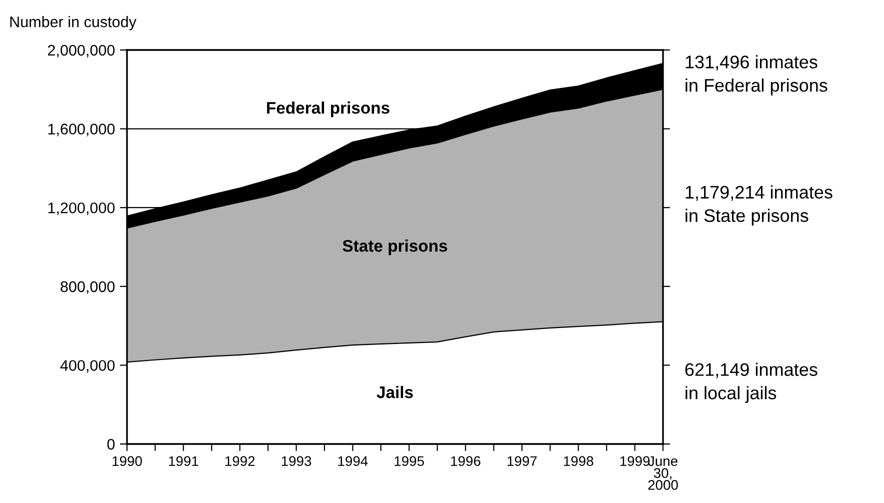  I want to click on series-label: State prisons, so click(395, 248).